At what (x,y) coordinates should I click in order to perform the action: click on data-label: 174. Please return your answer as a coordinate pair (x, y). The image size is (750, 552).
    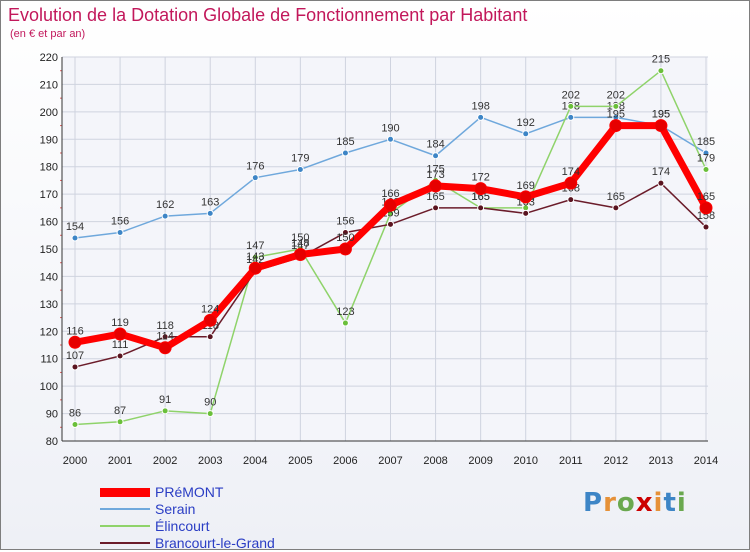
    Looking at the image, I should click on (571, 172).